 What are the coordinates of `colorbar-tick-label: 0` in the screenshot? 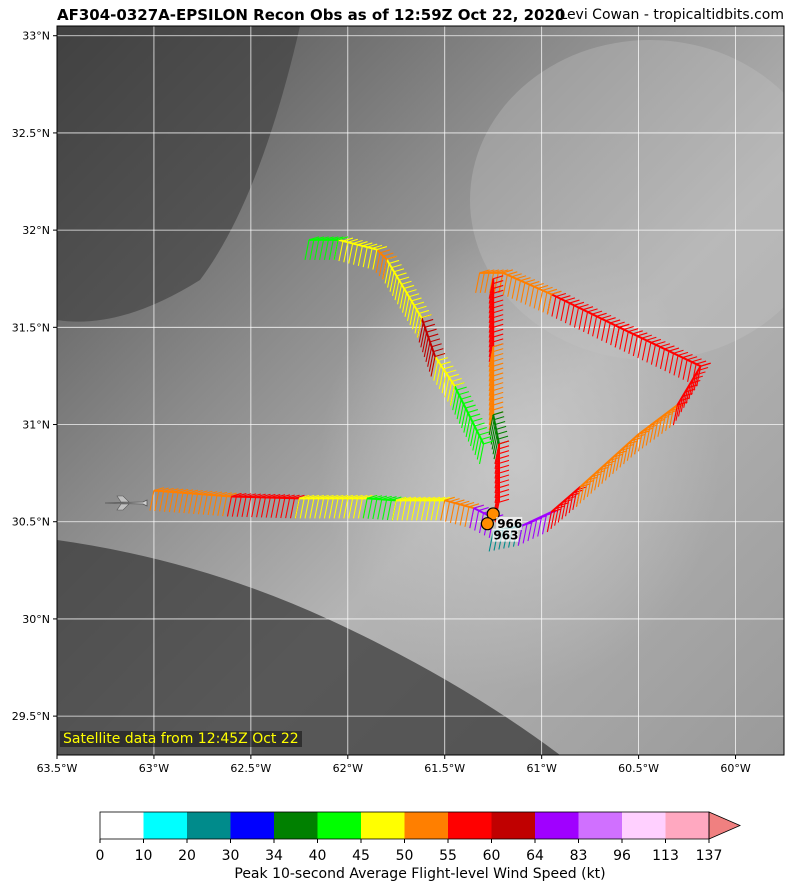 It's located at (100, 856).